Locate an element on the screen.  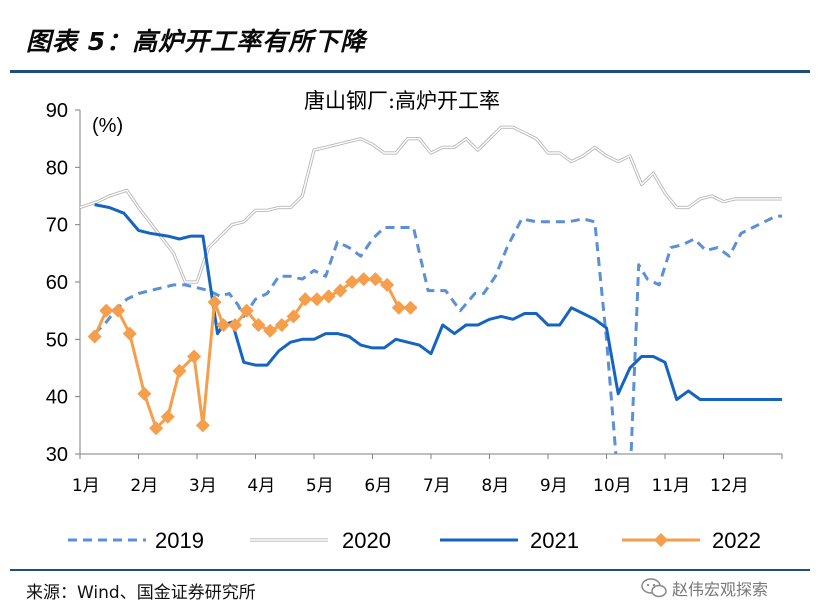
chart-title: 唐山钢厂:高炉开工率 is located at coordinates (402, 101).